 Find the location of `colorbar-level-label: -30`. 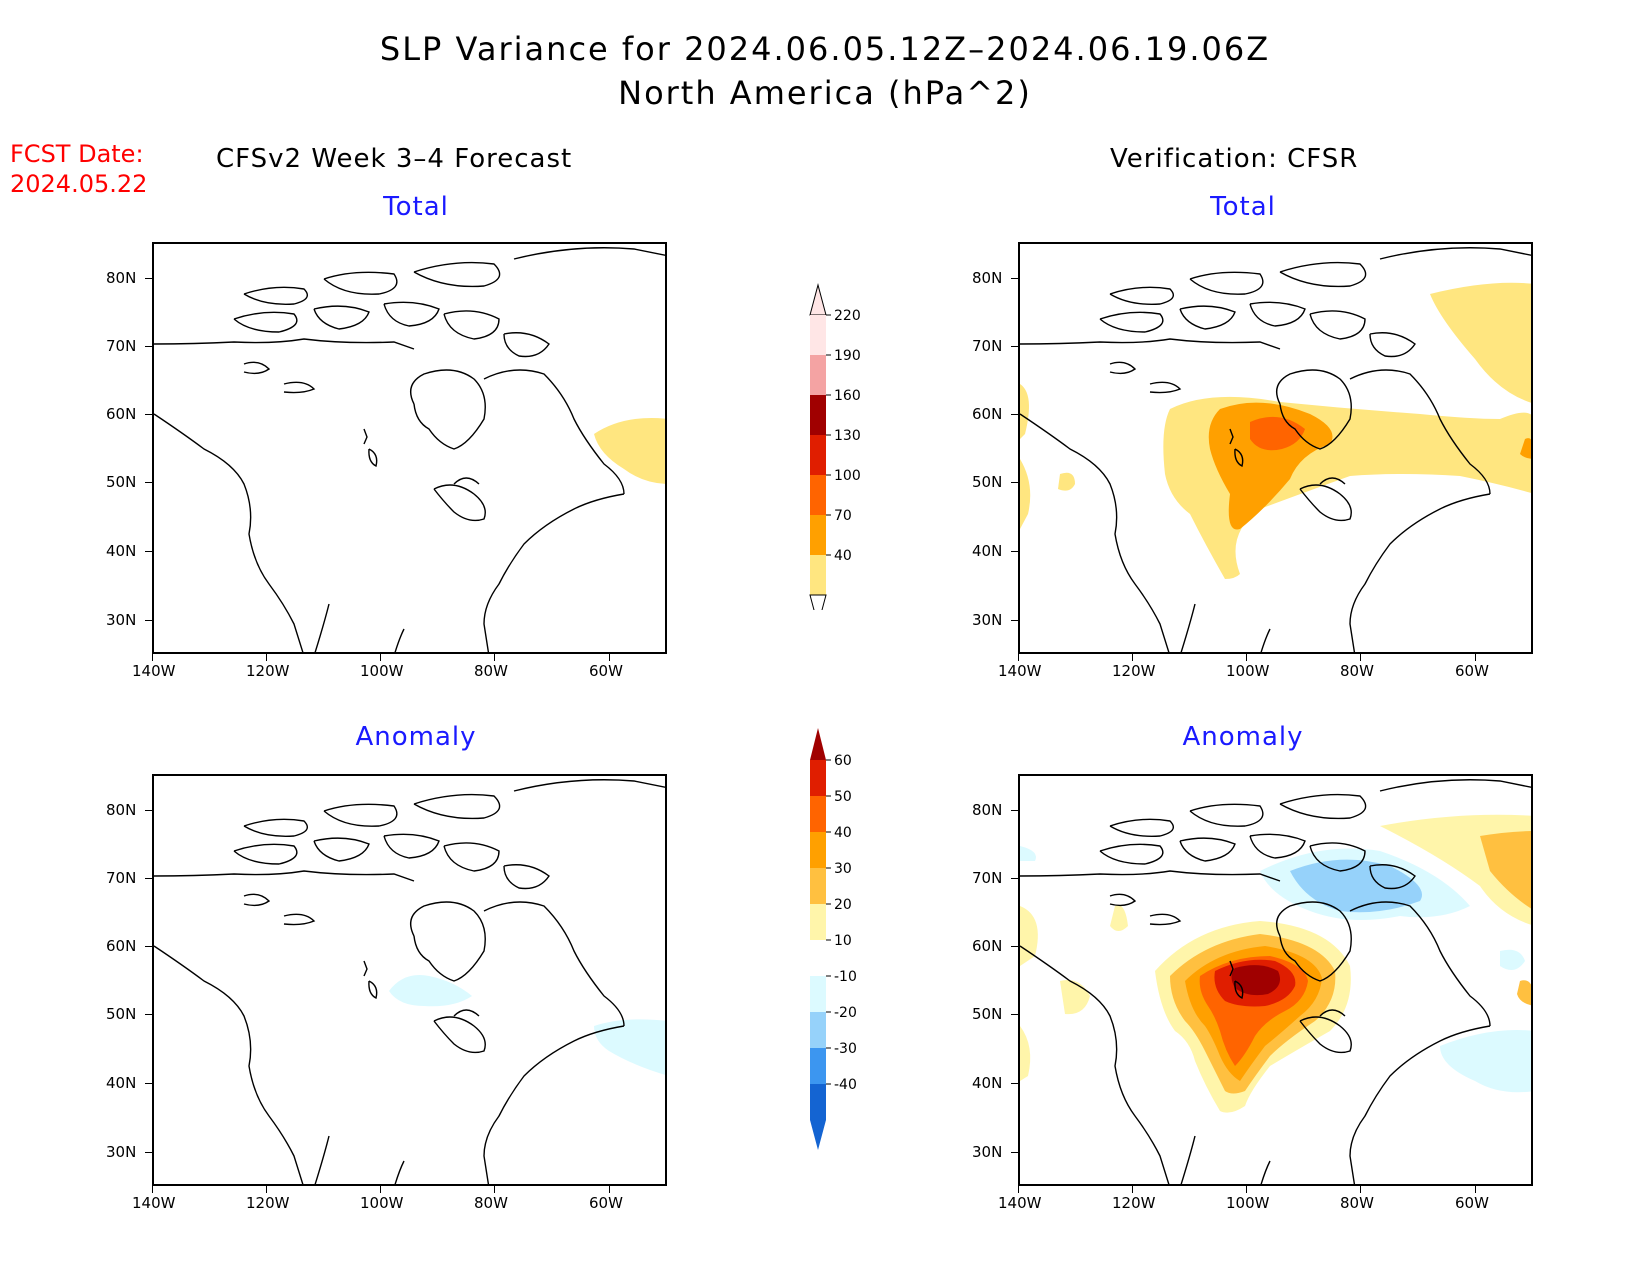

colorbar-level-label: -30 is located at coordinates (845, 1049).